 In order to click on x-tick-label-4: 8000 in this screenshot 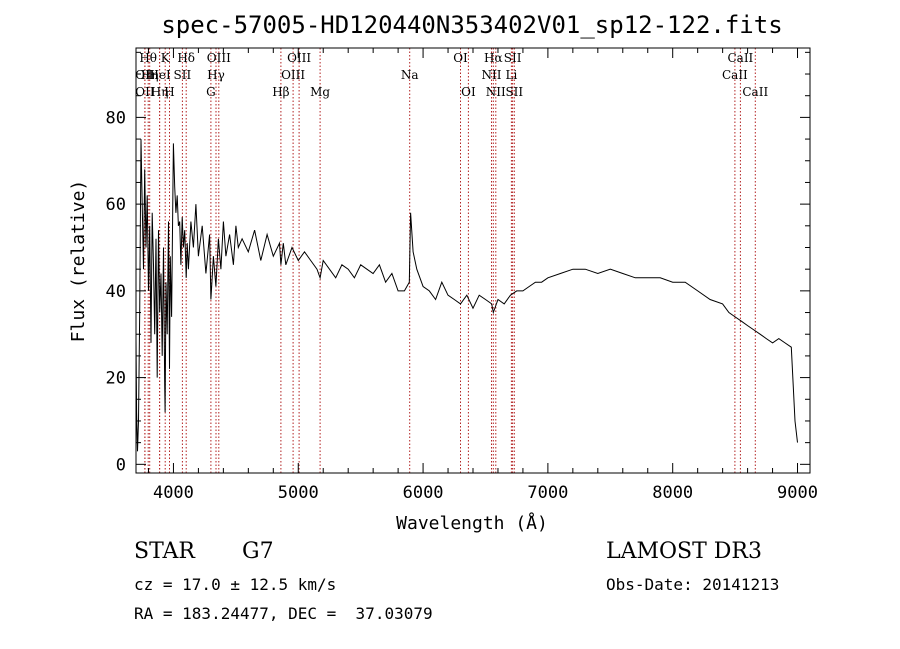, I will do `click(672, 493)`.